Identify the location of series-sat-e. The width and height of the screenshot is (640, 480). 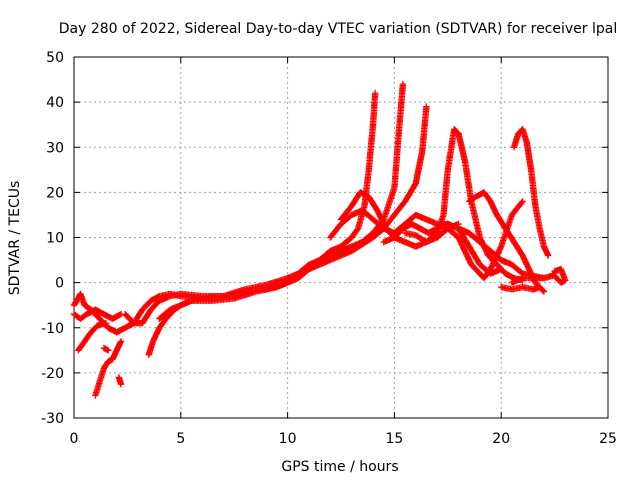
(120, 381).